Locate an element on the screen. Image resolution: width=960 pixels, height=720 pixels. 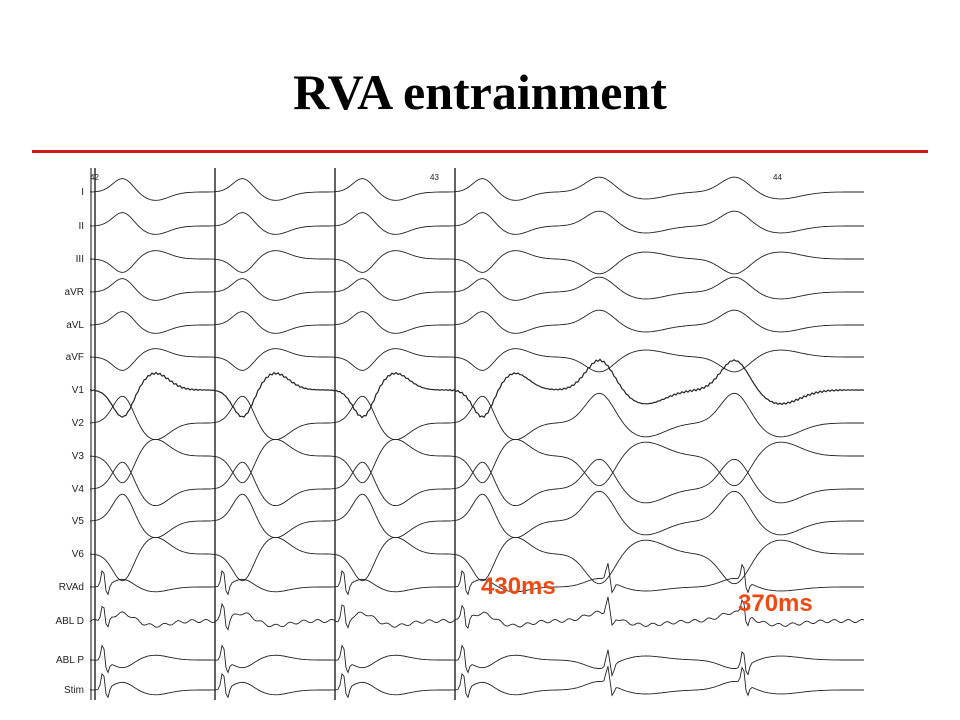
lead-label: V1 is located at coordinates (78, 390).